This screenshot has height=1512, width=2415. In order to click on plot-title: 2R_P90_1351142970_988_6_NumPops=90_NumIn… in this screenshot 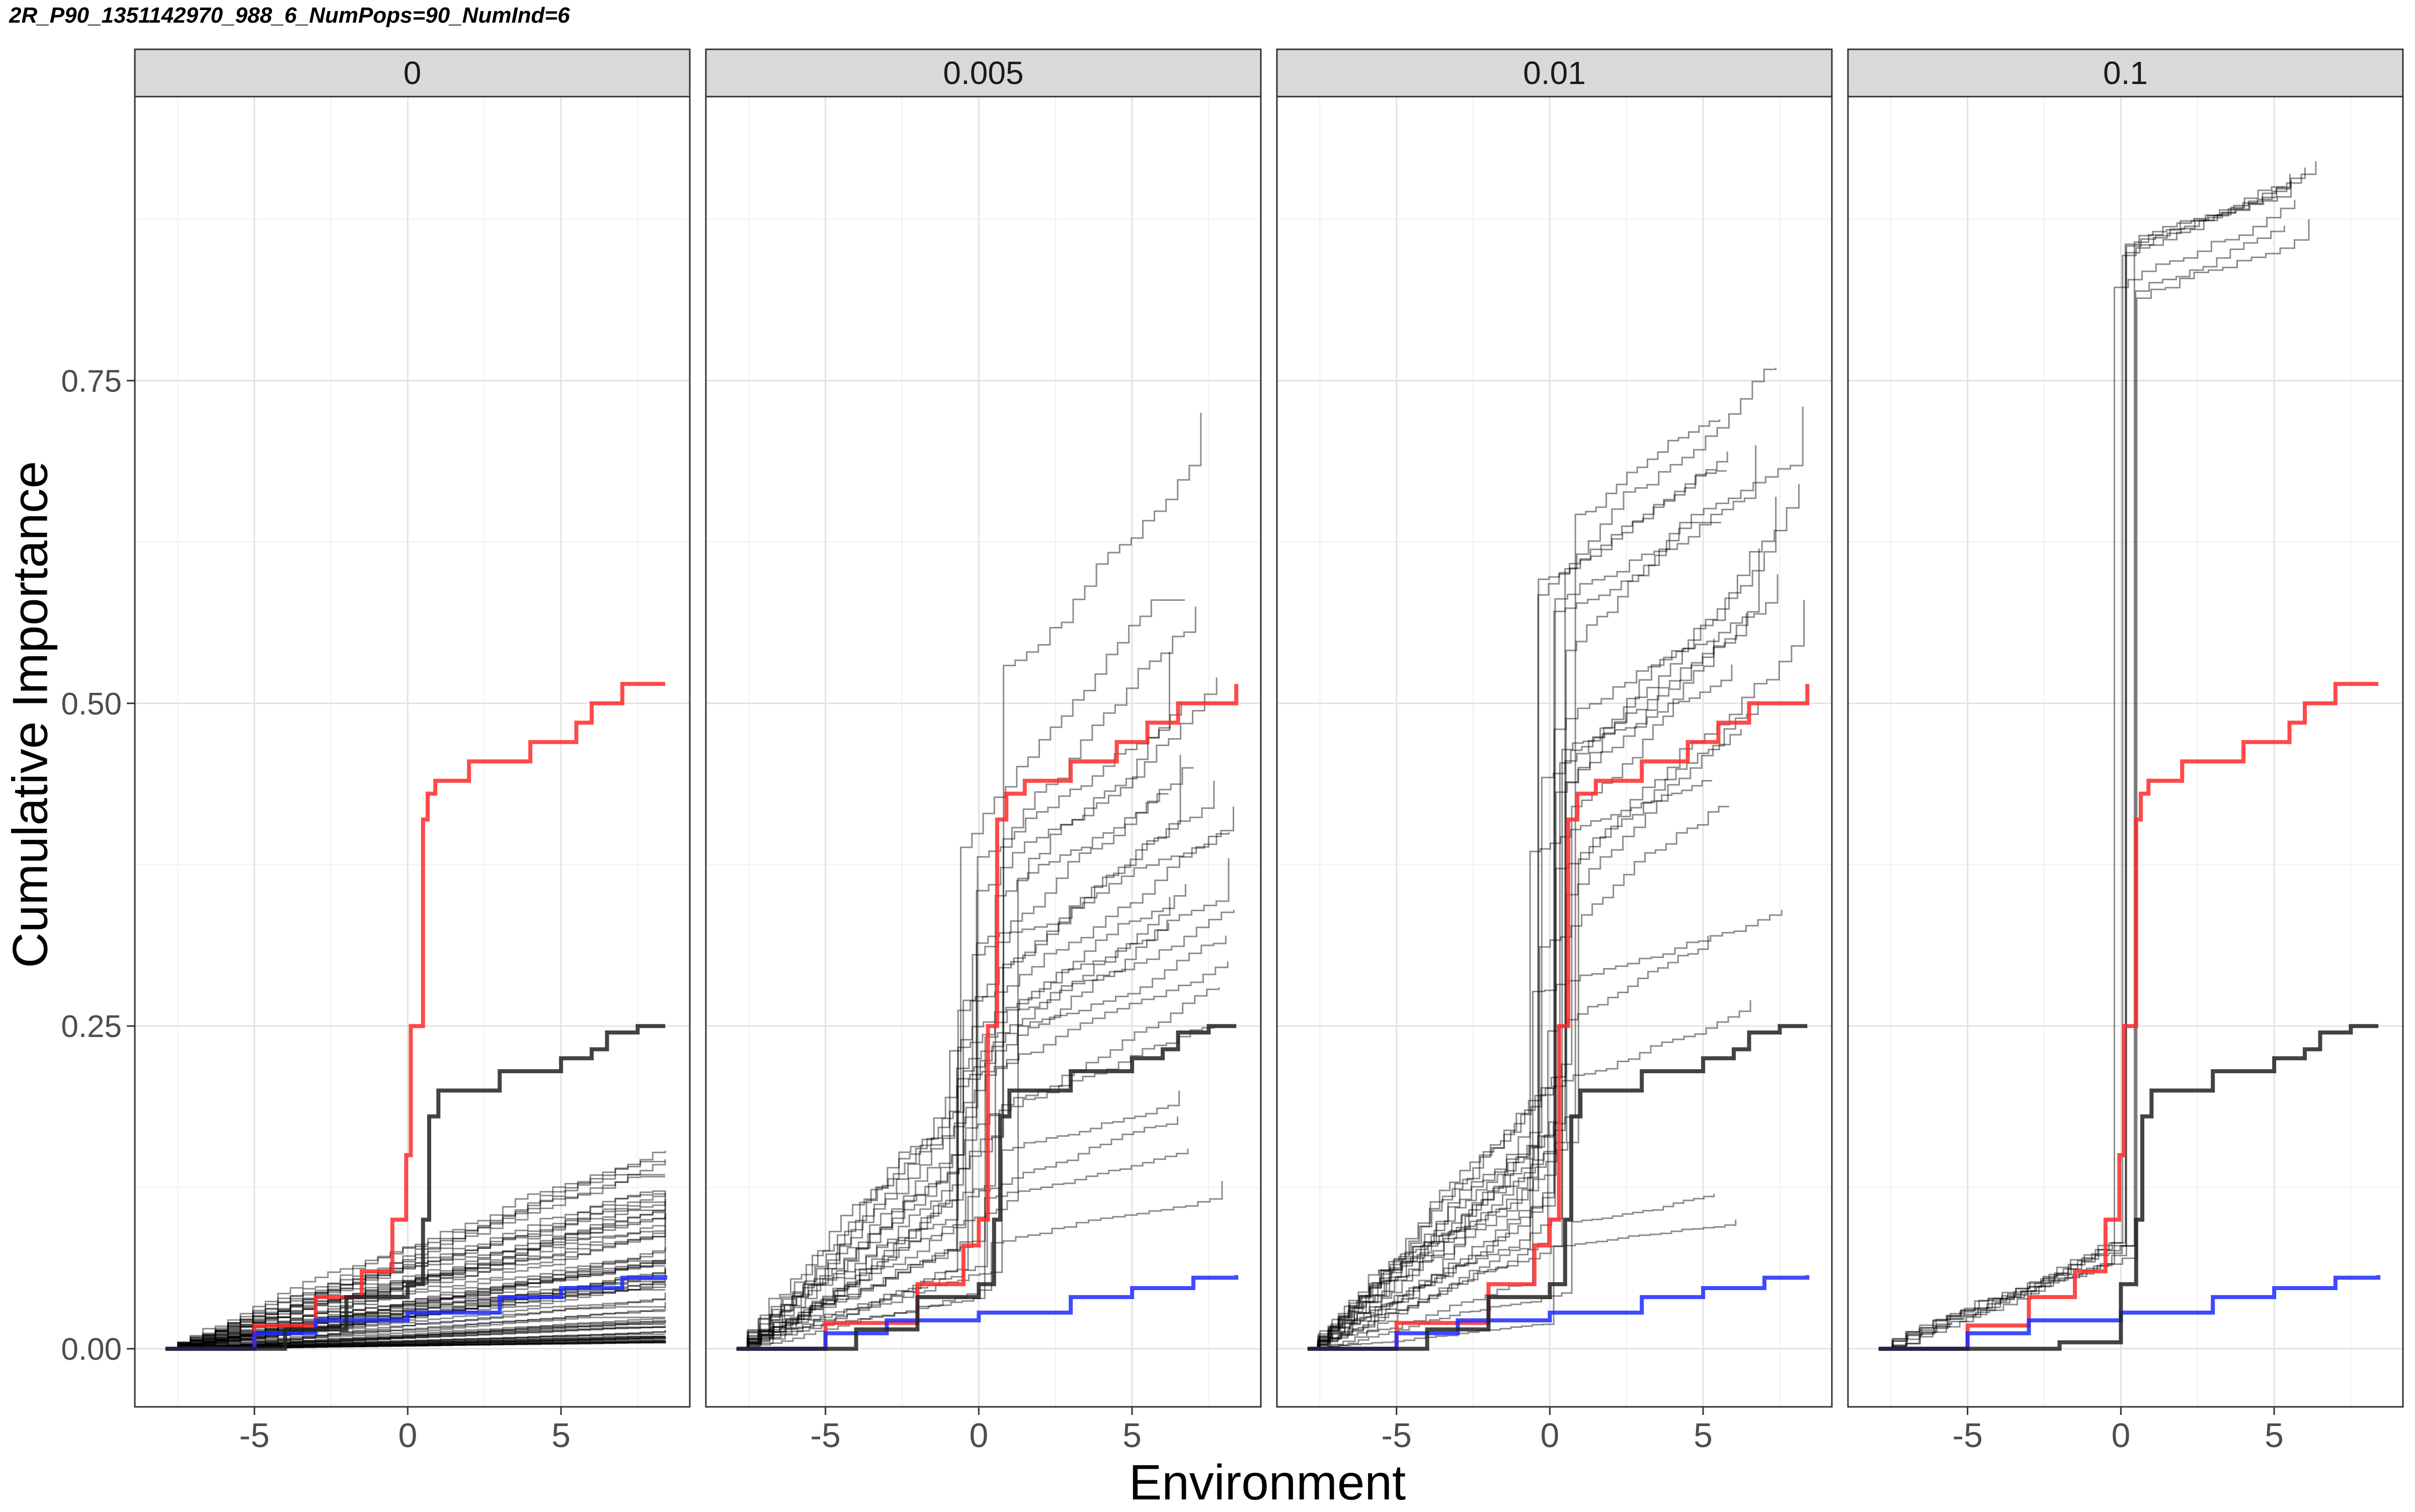, I will do `click(289, 16)`.